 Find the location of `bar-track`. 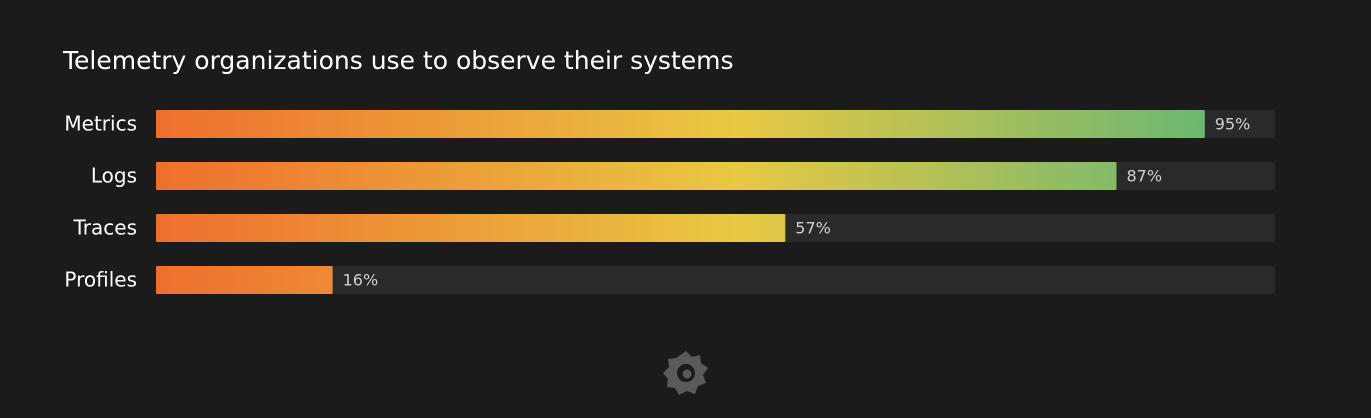

bar-track is located at coordinates (715, 280).